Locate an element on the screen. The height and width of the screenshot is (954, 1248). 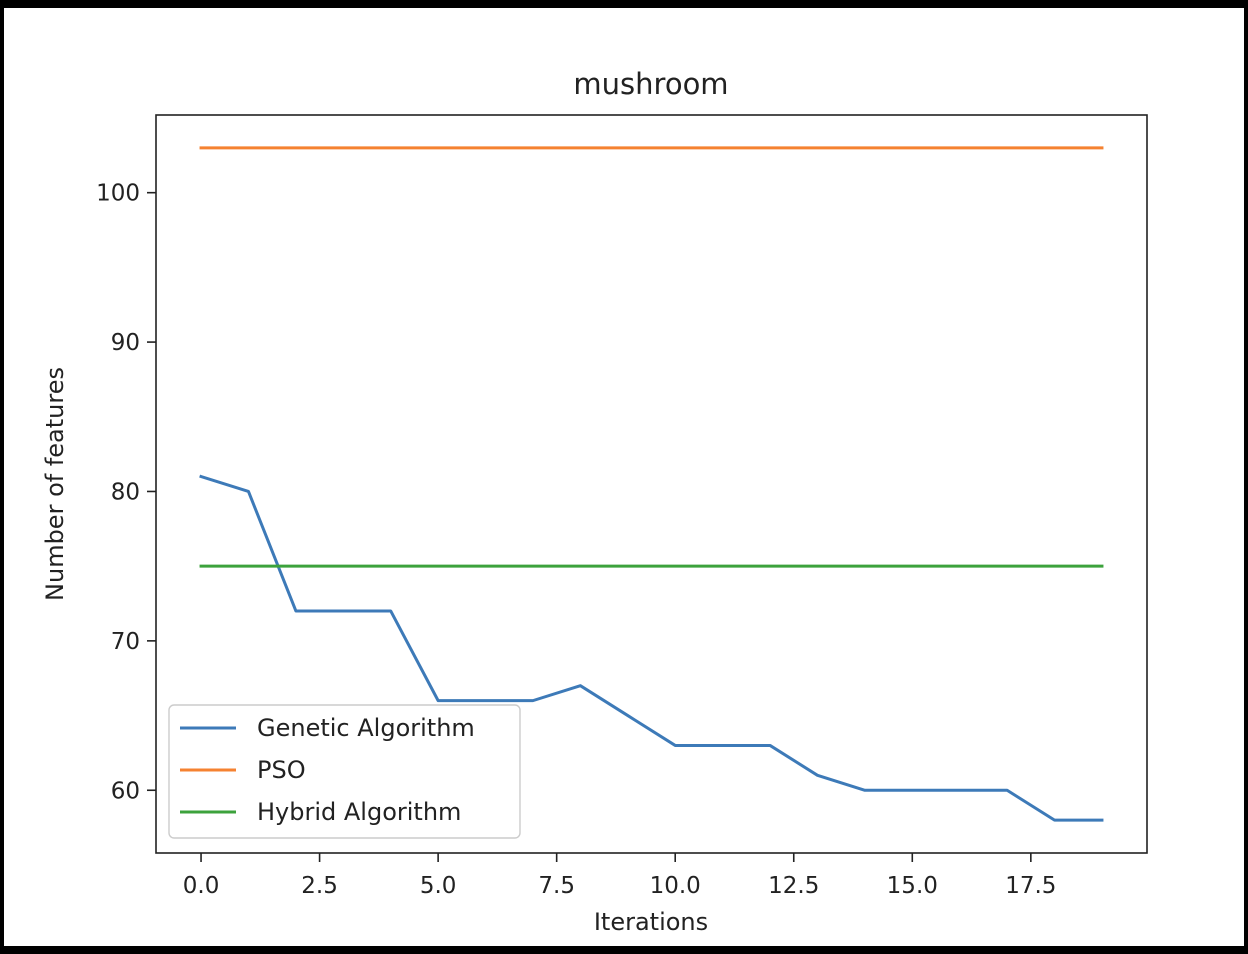
x-tick-label: 7.5 is located at coordinates (556, 886).